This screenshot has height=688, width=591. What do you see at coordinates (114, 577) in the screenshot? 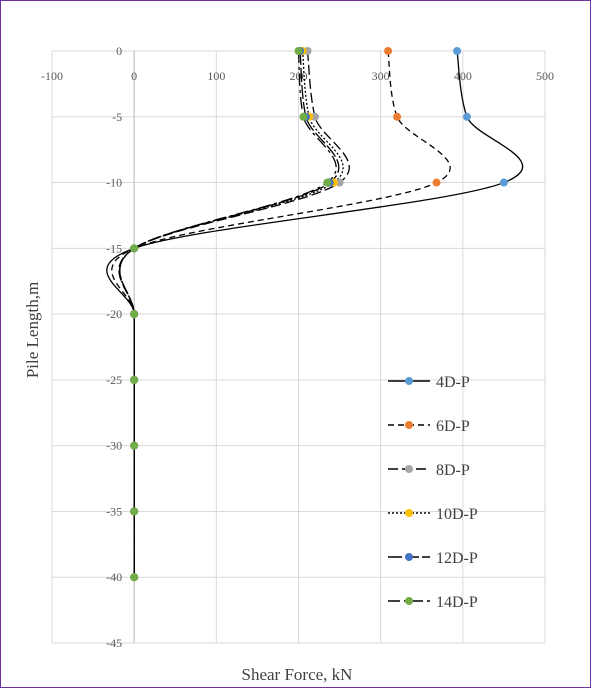
I see `y-tick-label: -40` at bounding box center [114, 577].